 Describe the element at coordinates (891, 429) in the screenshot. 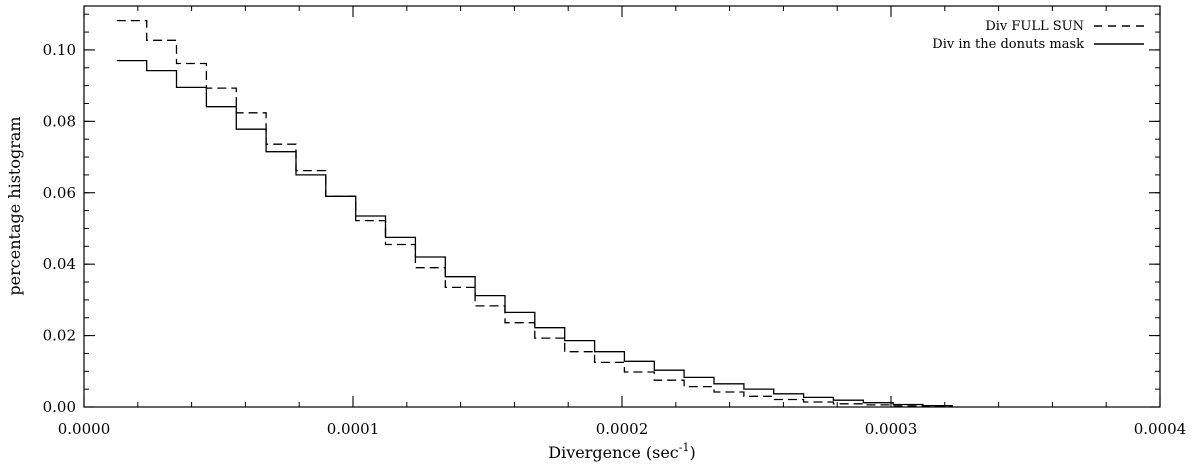

I see `x-tick-label: 0.0003` at that location.